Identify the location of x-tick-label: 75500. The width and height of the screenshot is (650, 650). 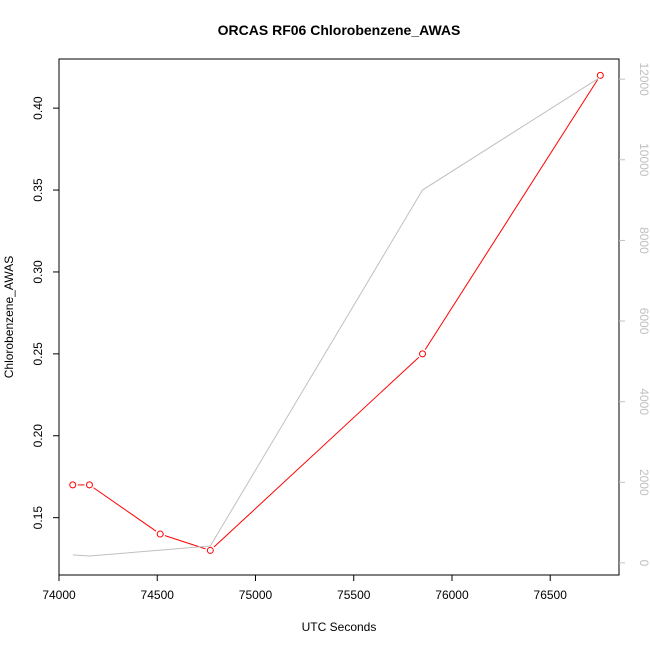
(354, 595).